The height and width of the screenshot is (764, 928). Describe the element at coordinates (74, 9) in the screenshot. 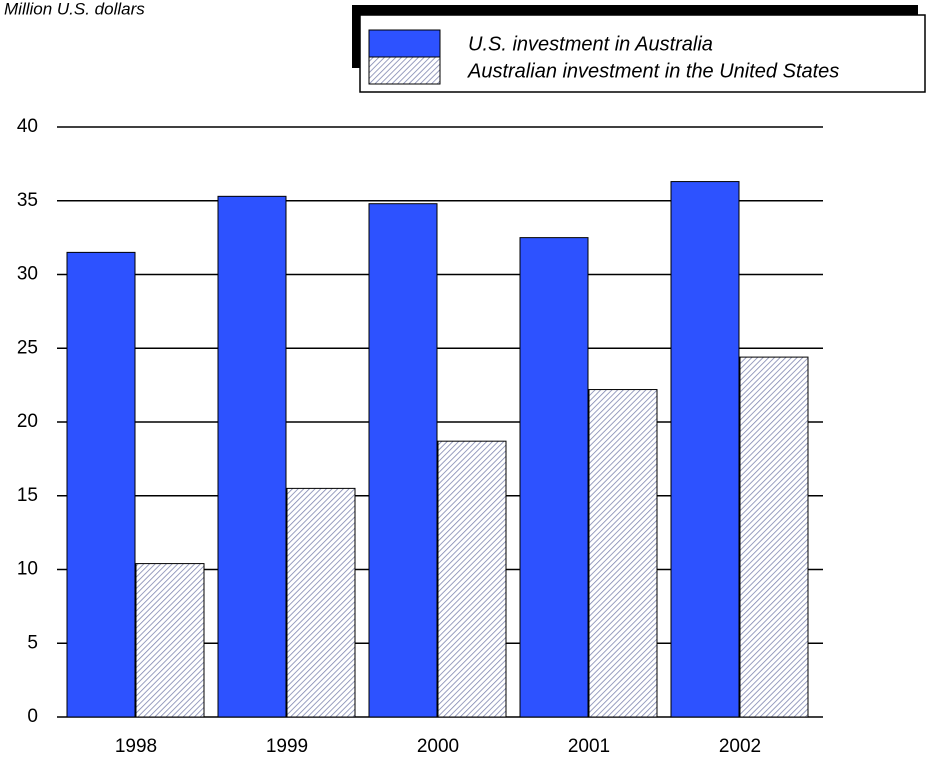

I see `chart-subtitle: Million U.S. dollars` at that location.